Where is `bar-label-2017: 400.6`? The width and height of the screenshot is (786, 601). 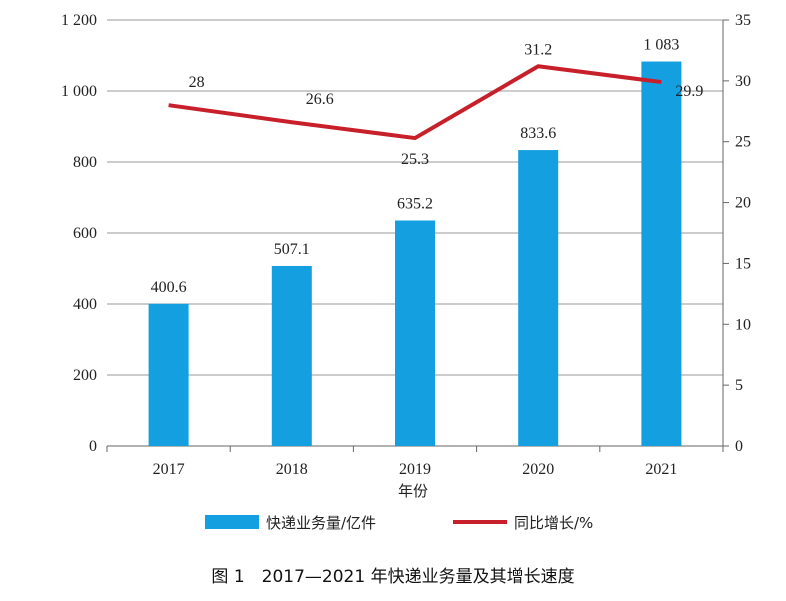 bar-label-2017: 400.6 is located at coordinates (169, 287).